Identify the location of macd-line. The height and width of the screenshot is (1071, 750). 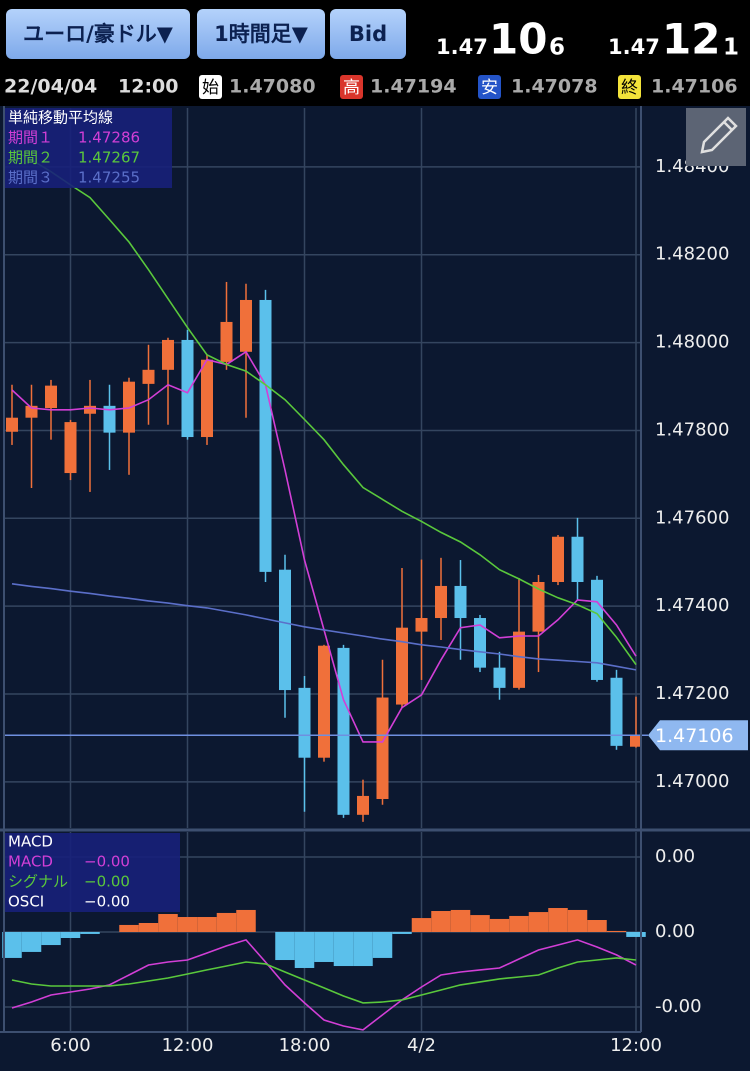
(324, 984).